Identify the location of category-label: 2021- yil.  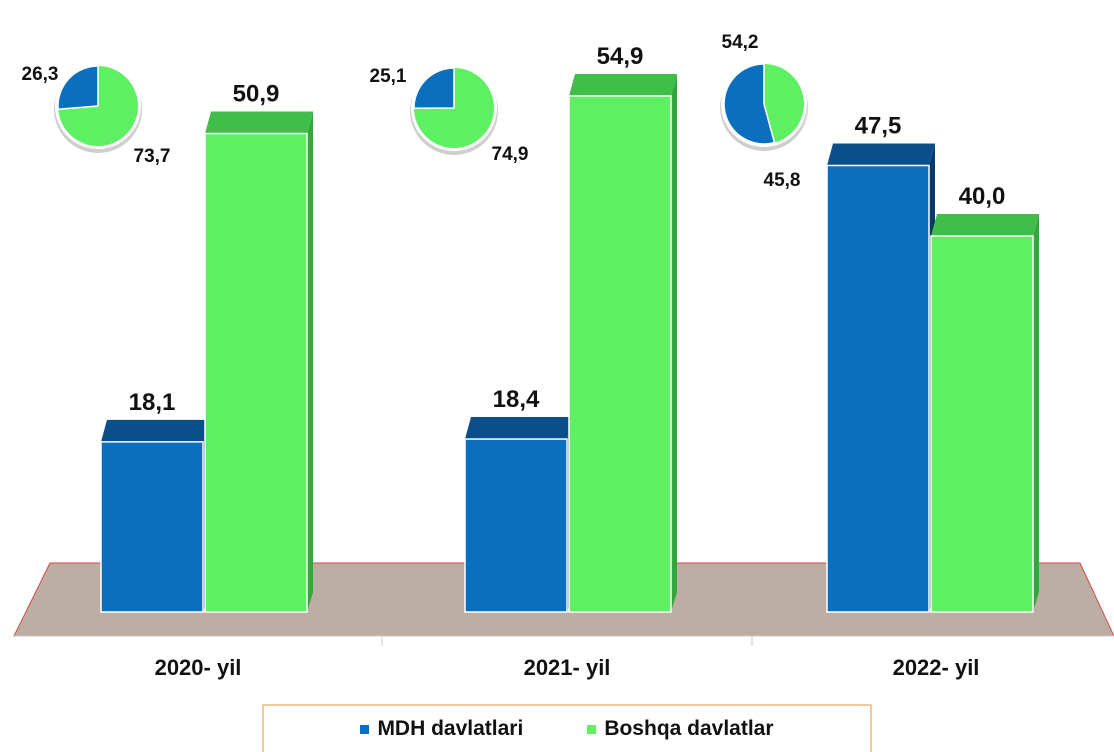
(567, 667).